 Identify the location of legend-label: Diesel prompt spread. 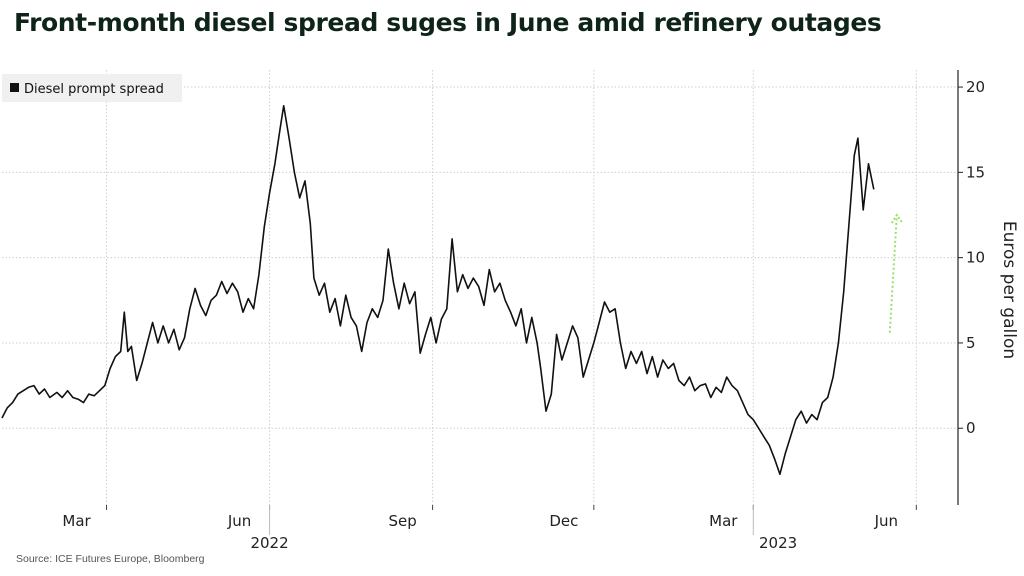
(94, 89).